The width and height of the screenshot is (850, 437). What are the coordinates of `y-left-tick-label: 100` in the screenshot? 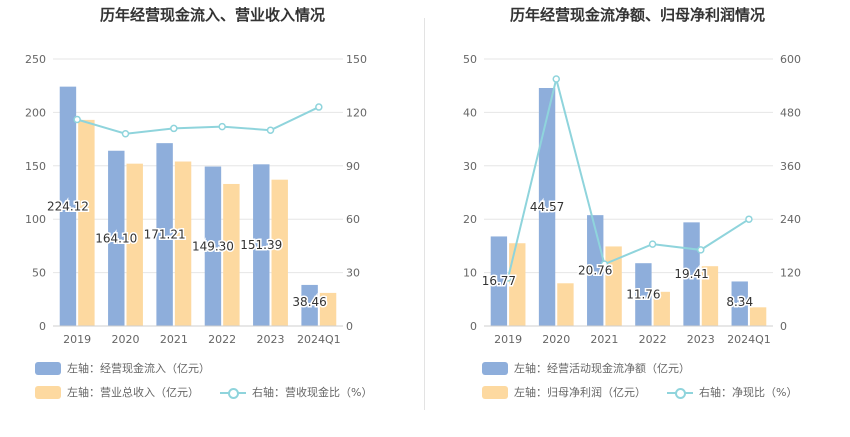 It's located at (35, 219).